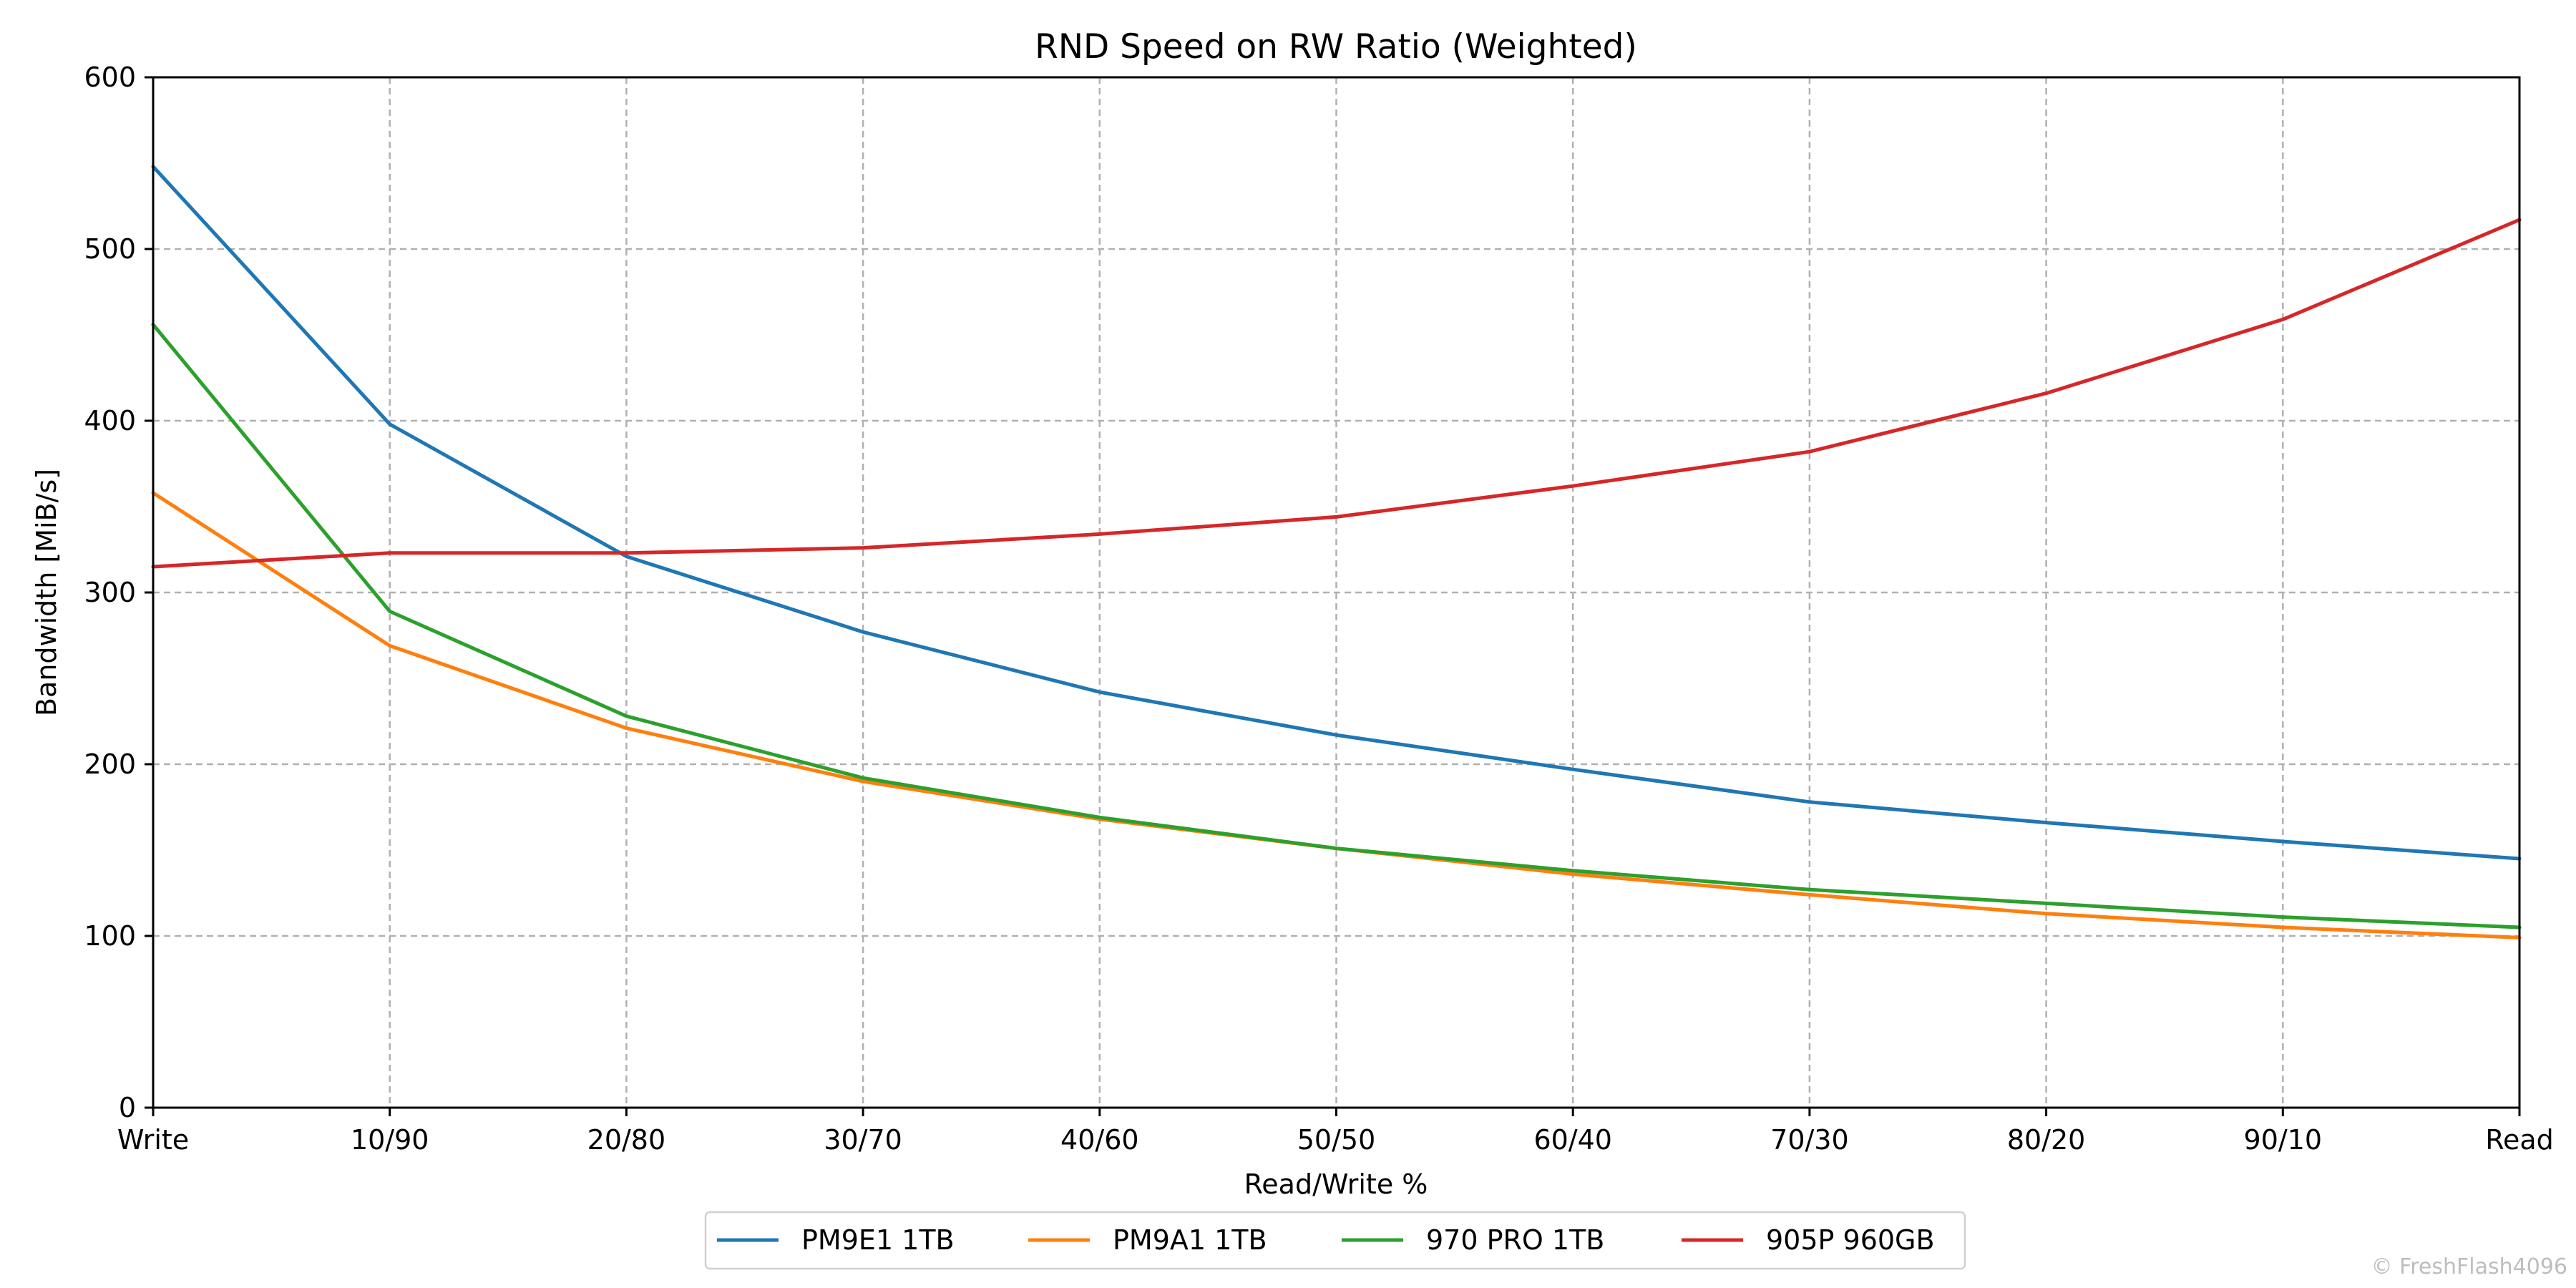 The height and width of the screenshot is (1288, 2576). What do you see at coordinates (1515, 1240) in the screenshot?
I see `legend-label: 970 PRO 1TB` at bounding box center [1515, 1240].